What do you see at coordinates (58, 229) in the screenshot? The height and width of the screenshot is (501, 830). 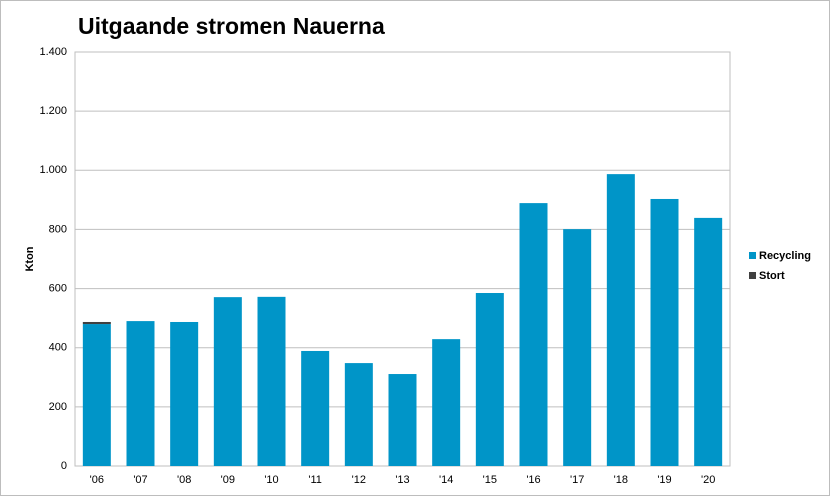 I see `y-tick-label: 800` at bounding box center [58, 229].